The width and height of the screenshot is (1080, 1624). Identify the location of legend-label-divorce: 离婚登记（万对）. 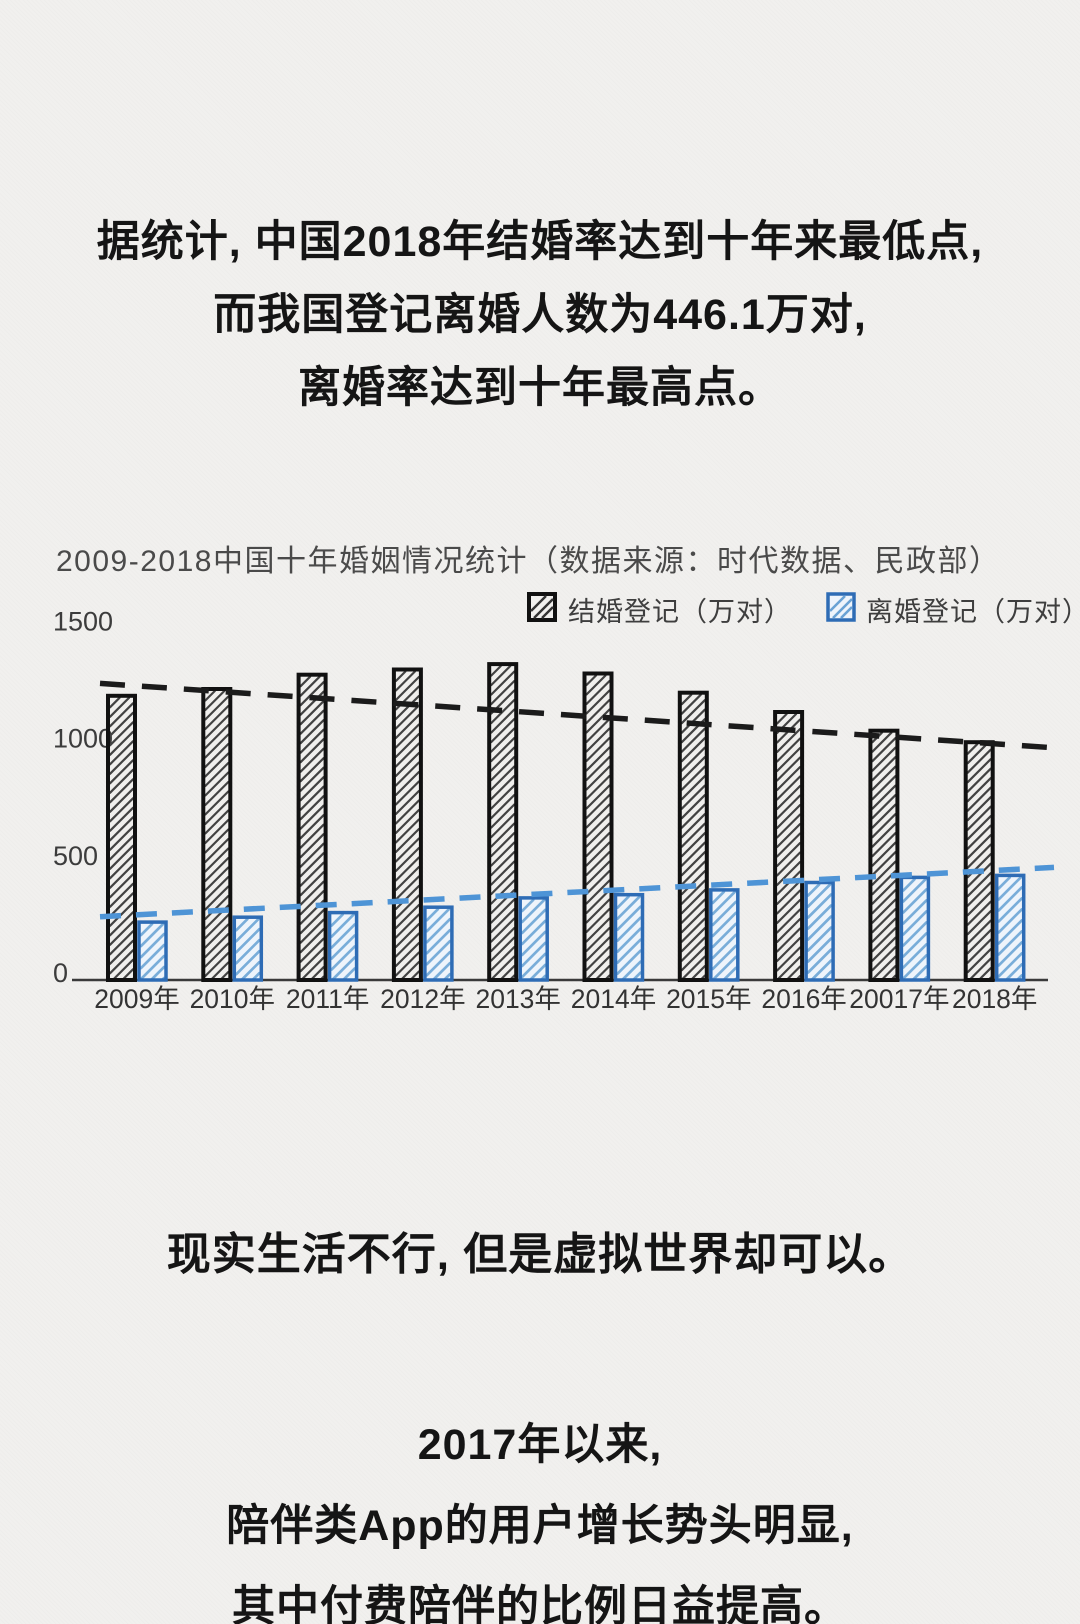
(973, 611).